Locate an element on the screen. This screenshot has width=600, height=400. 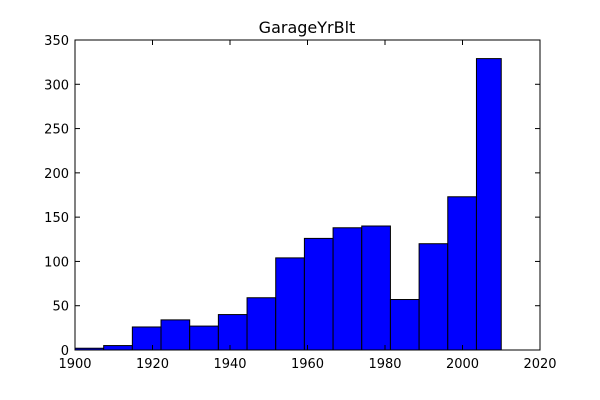
x-tick-label: 2000 is located at coordinates (462, 364).